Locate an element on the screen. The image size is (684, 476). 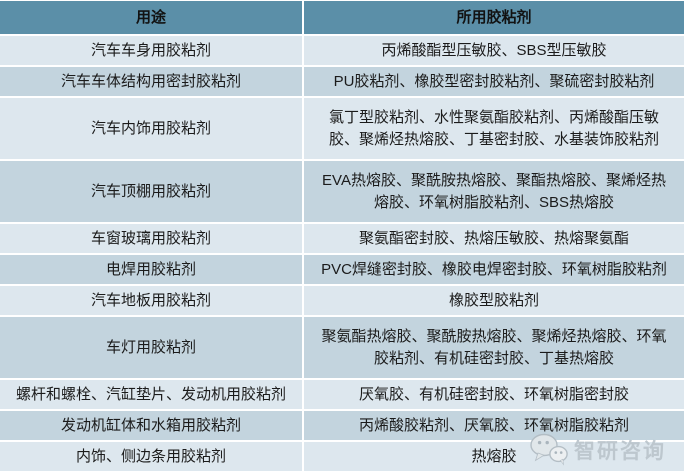
use-cell: 内饰、侧边条用胶粘剂 is located at coordinates (151, 456).